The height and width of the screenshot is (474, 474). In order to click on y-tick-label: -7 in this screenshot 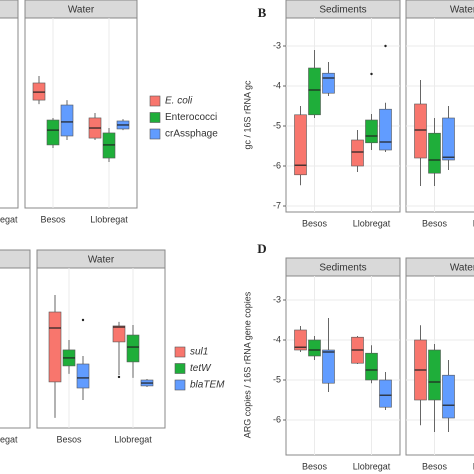, I will do `click(277, 205)`.